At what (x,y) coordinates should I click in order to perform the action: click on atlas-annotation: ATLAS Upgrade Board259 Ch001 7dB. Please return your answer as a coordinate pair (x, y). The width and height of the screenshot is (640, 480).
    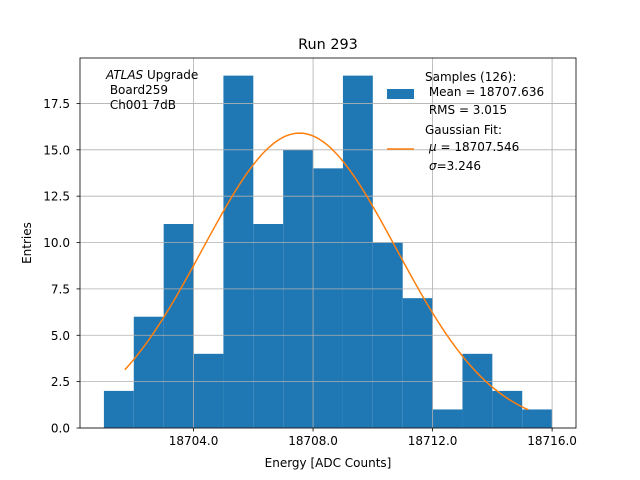
    Looking at the image, I should click on (151, 90).